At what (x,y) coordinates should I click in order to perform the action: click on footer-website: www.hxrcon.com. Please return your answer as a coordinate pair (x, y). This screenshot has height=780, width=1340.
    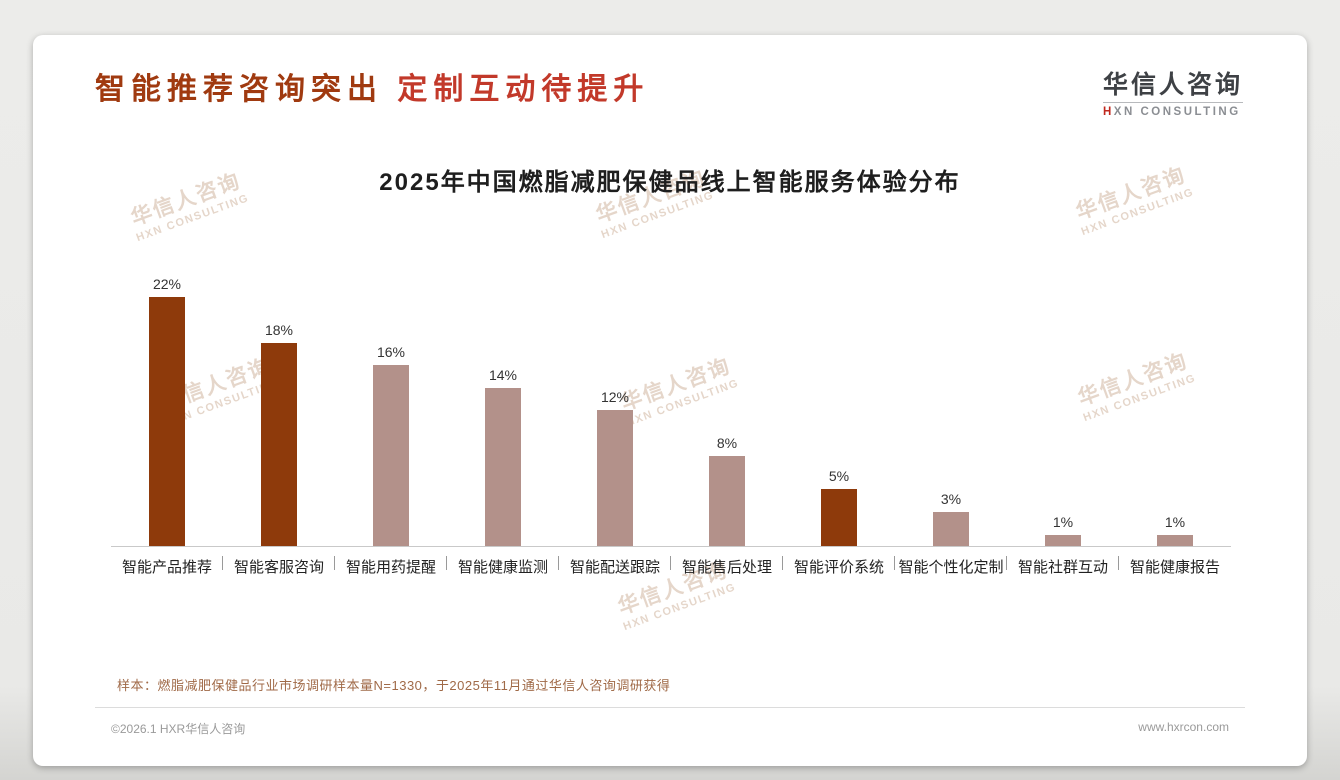
    Looking at the image, I should click on (1183, 727).